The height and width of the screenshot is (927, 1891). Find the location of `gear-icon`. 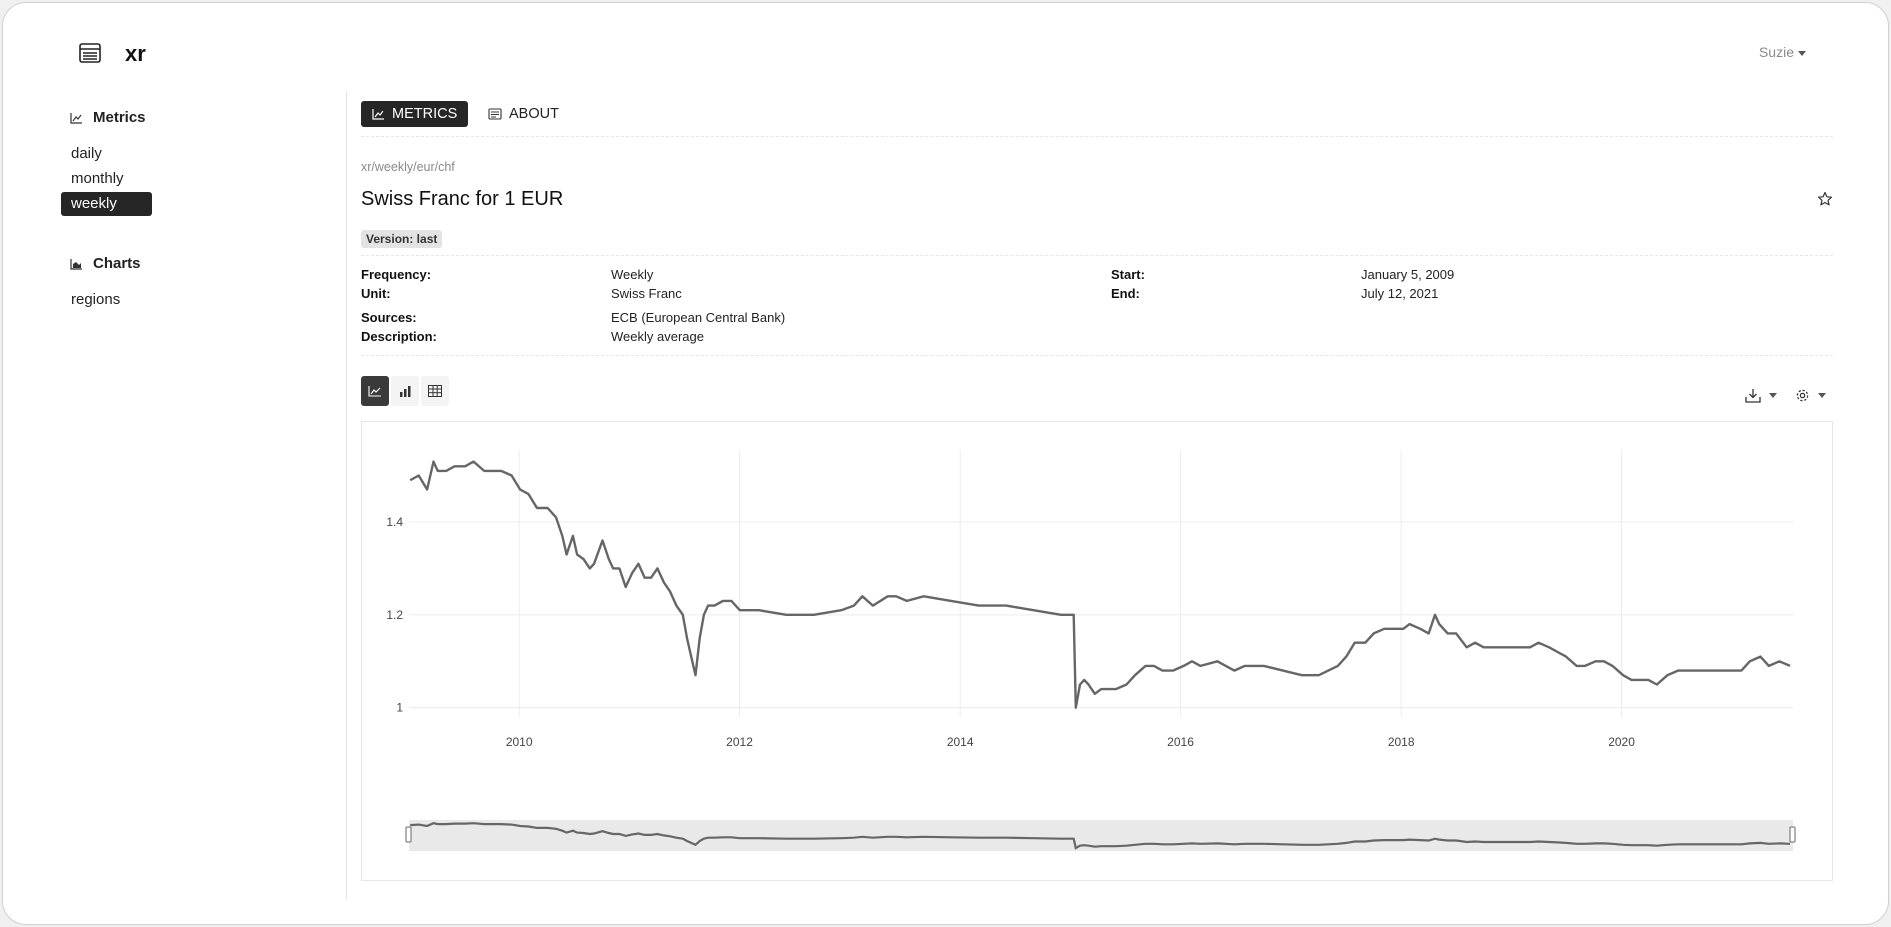

gear-icon is located at coordinates (1802, 395).